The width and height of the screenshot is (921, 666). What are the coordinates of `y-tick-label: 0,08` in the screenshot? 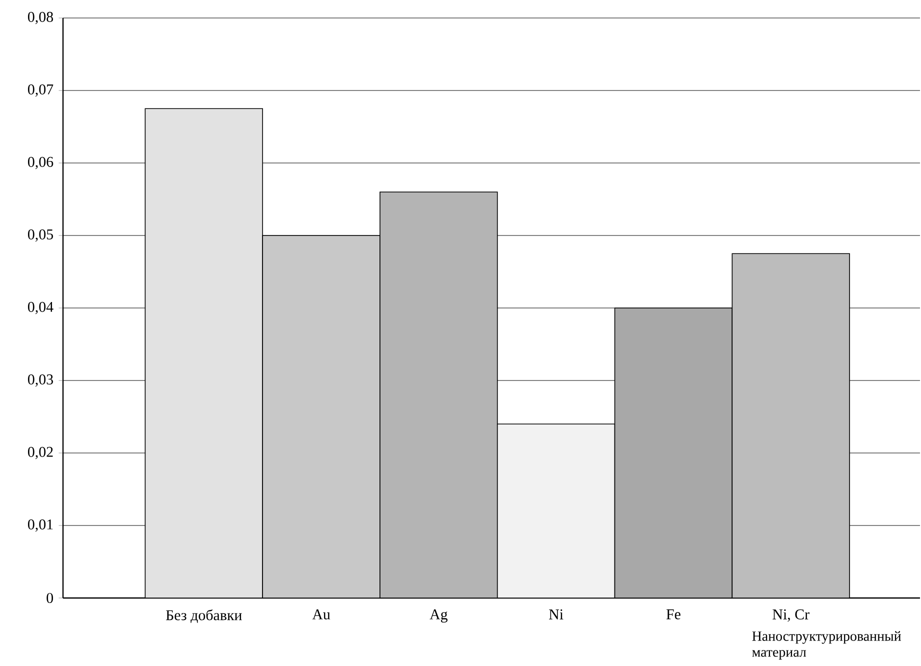 It's located at (41, 18).